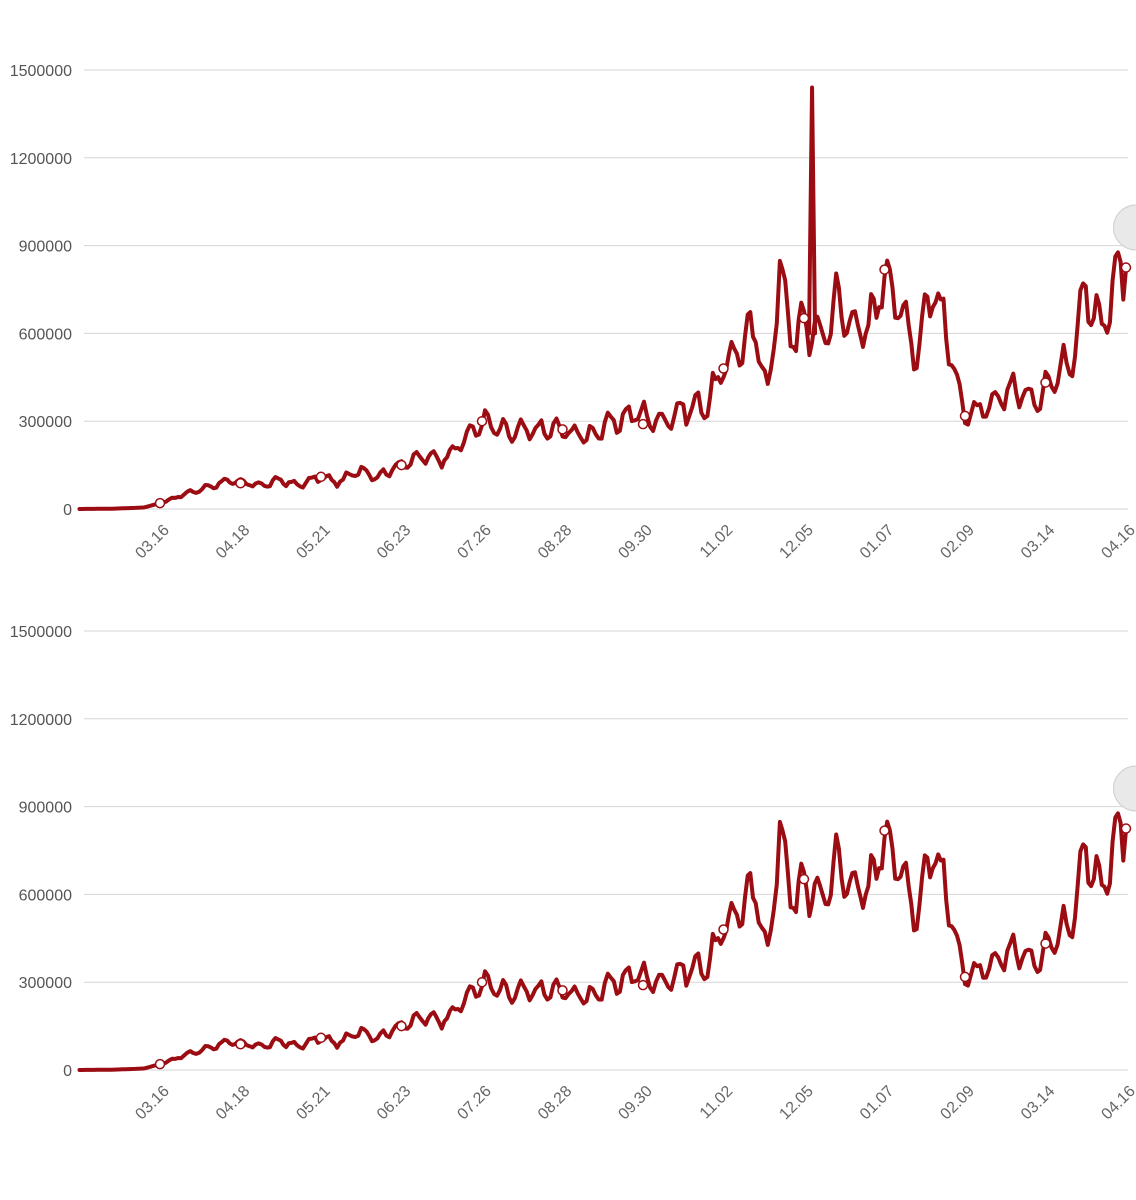 The width and height of the screenshot is (1136, 1200). I want to click on series-spike, so click(812, 210).